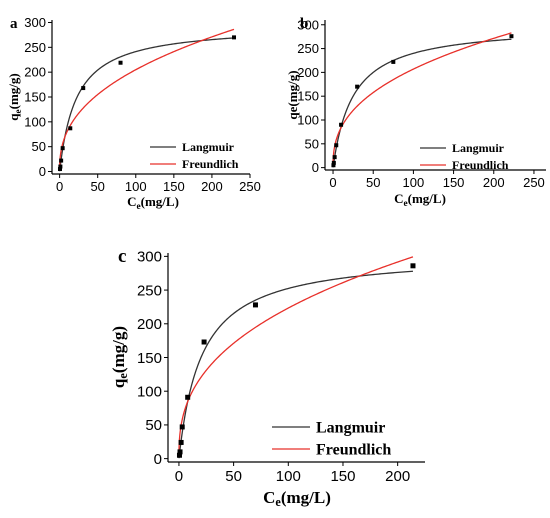 This screenshot has width=550, height=518. I want to click on panel-letter: a, so click(14, 24).